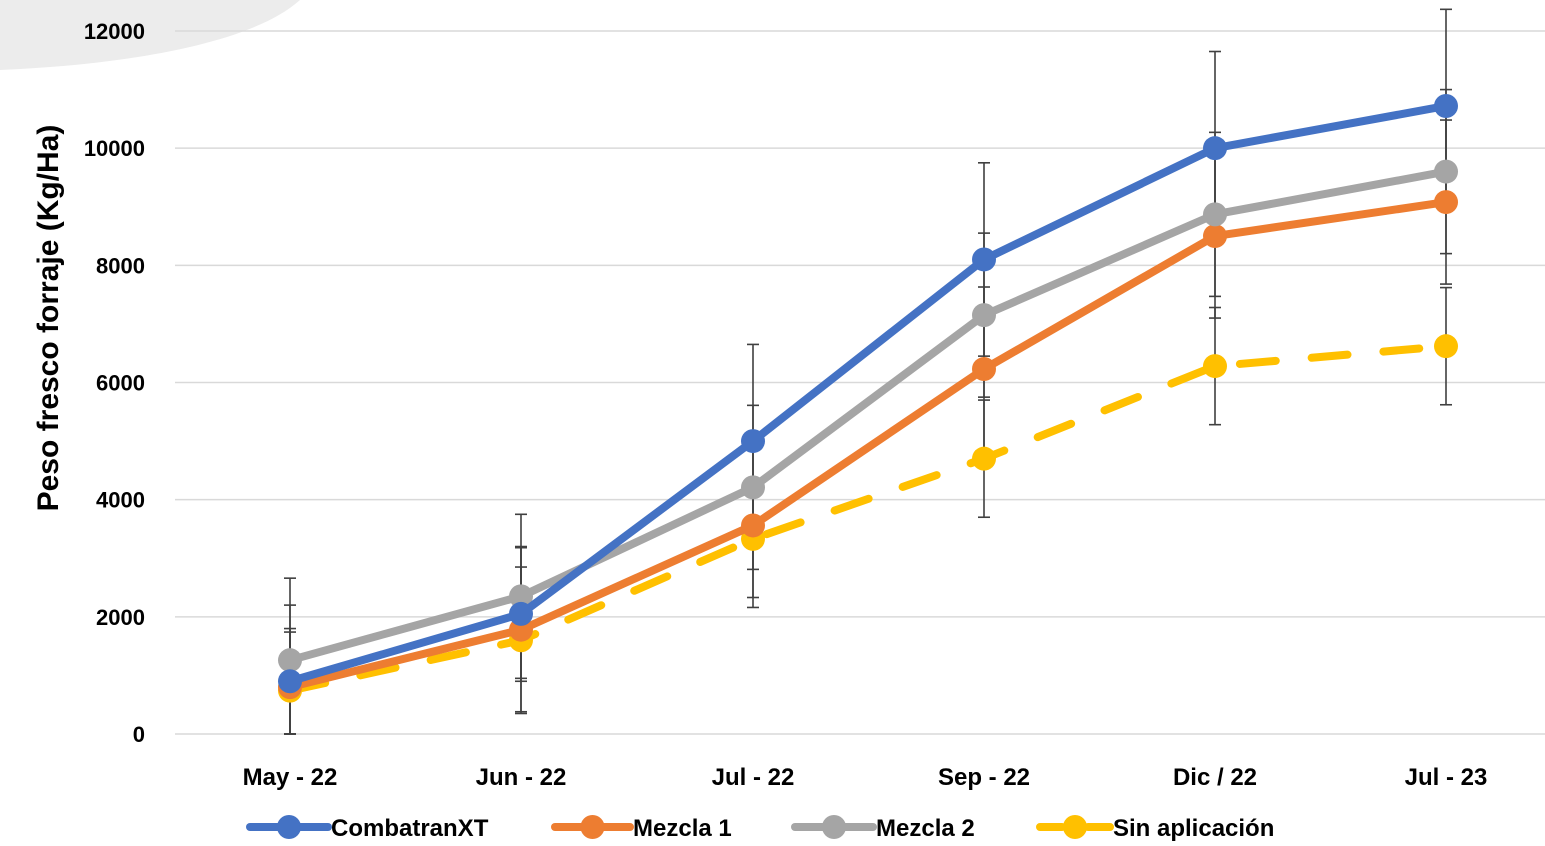 This screenshot has height=846, width=1545. Describe the element at coordinates (114, 31) in the screenshot. I see `y-tick-label: 12000` at that location.